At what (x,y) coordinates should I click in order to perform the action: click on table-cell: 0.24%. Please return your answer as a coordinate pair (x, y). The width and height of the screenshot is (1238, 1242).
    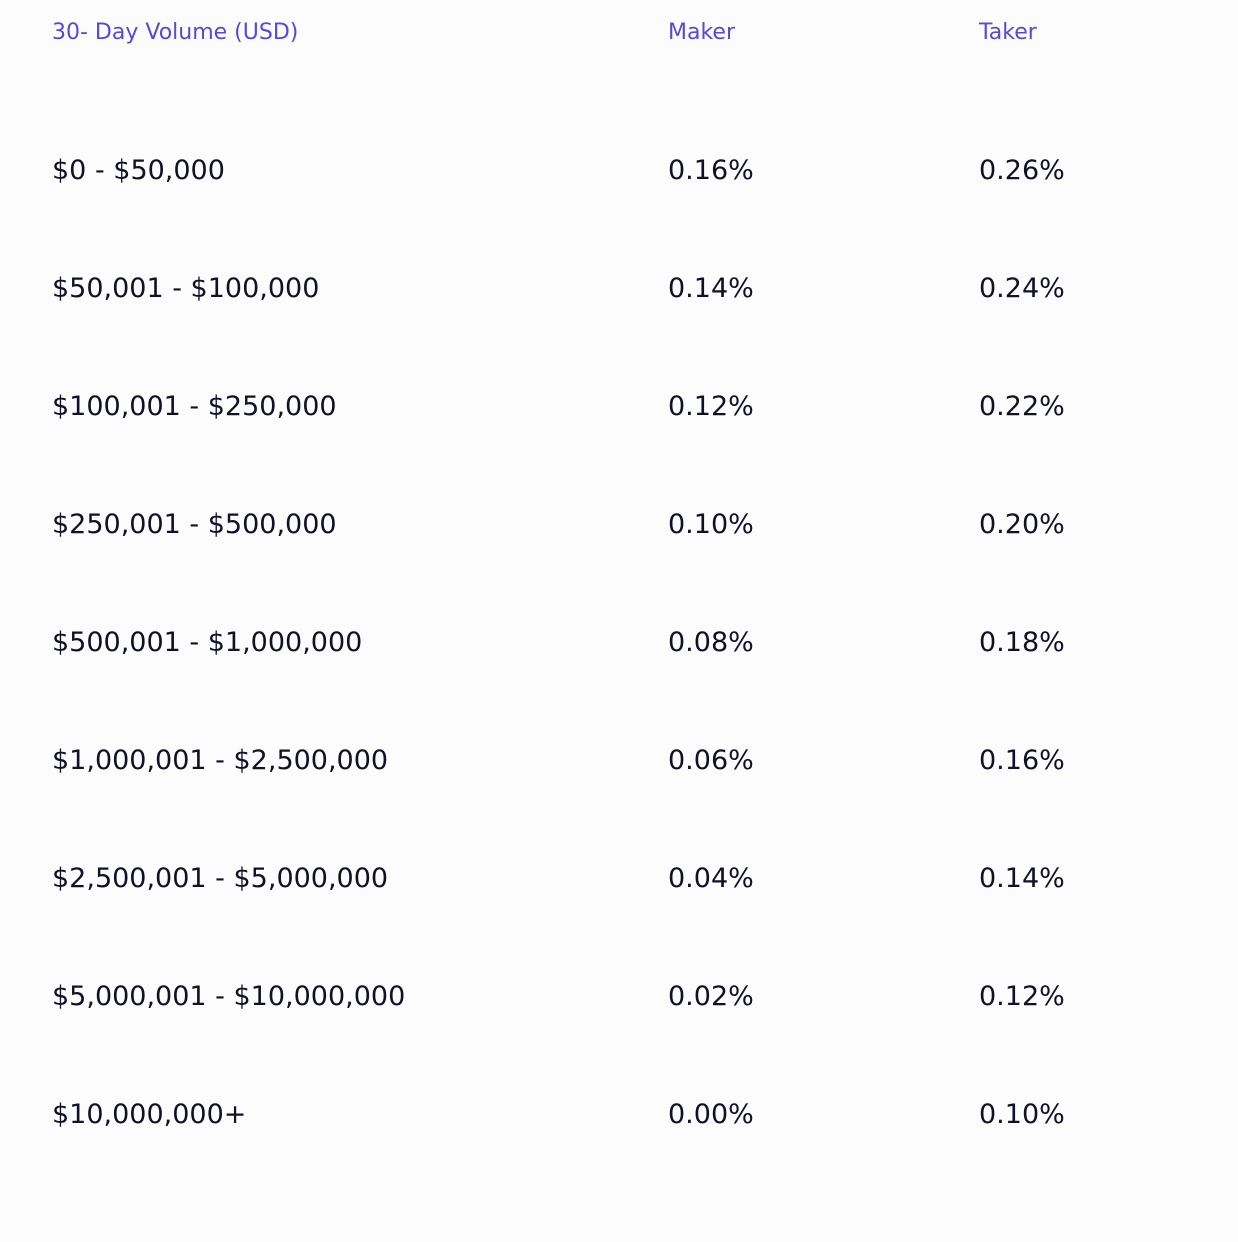
    Looking at the image, I should click on (1022, 288).